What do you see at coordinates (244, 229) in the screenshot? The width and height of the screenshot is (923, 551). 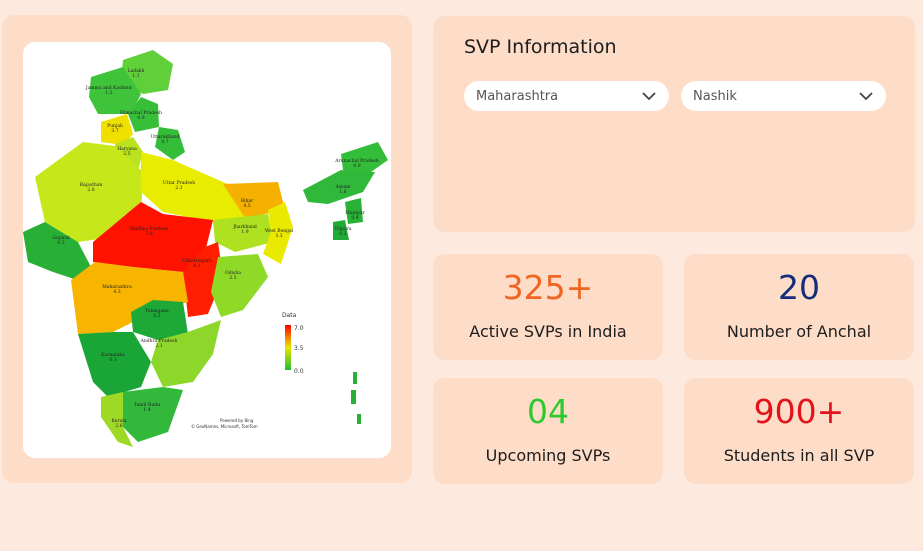 I see `label-jharkhand: Jharkhand 1.9` at bounding box center [244, 229].